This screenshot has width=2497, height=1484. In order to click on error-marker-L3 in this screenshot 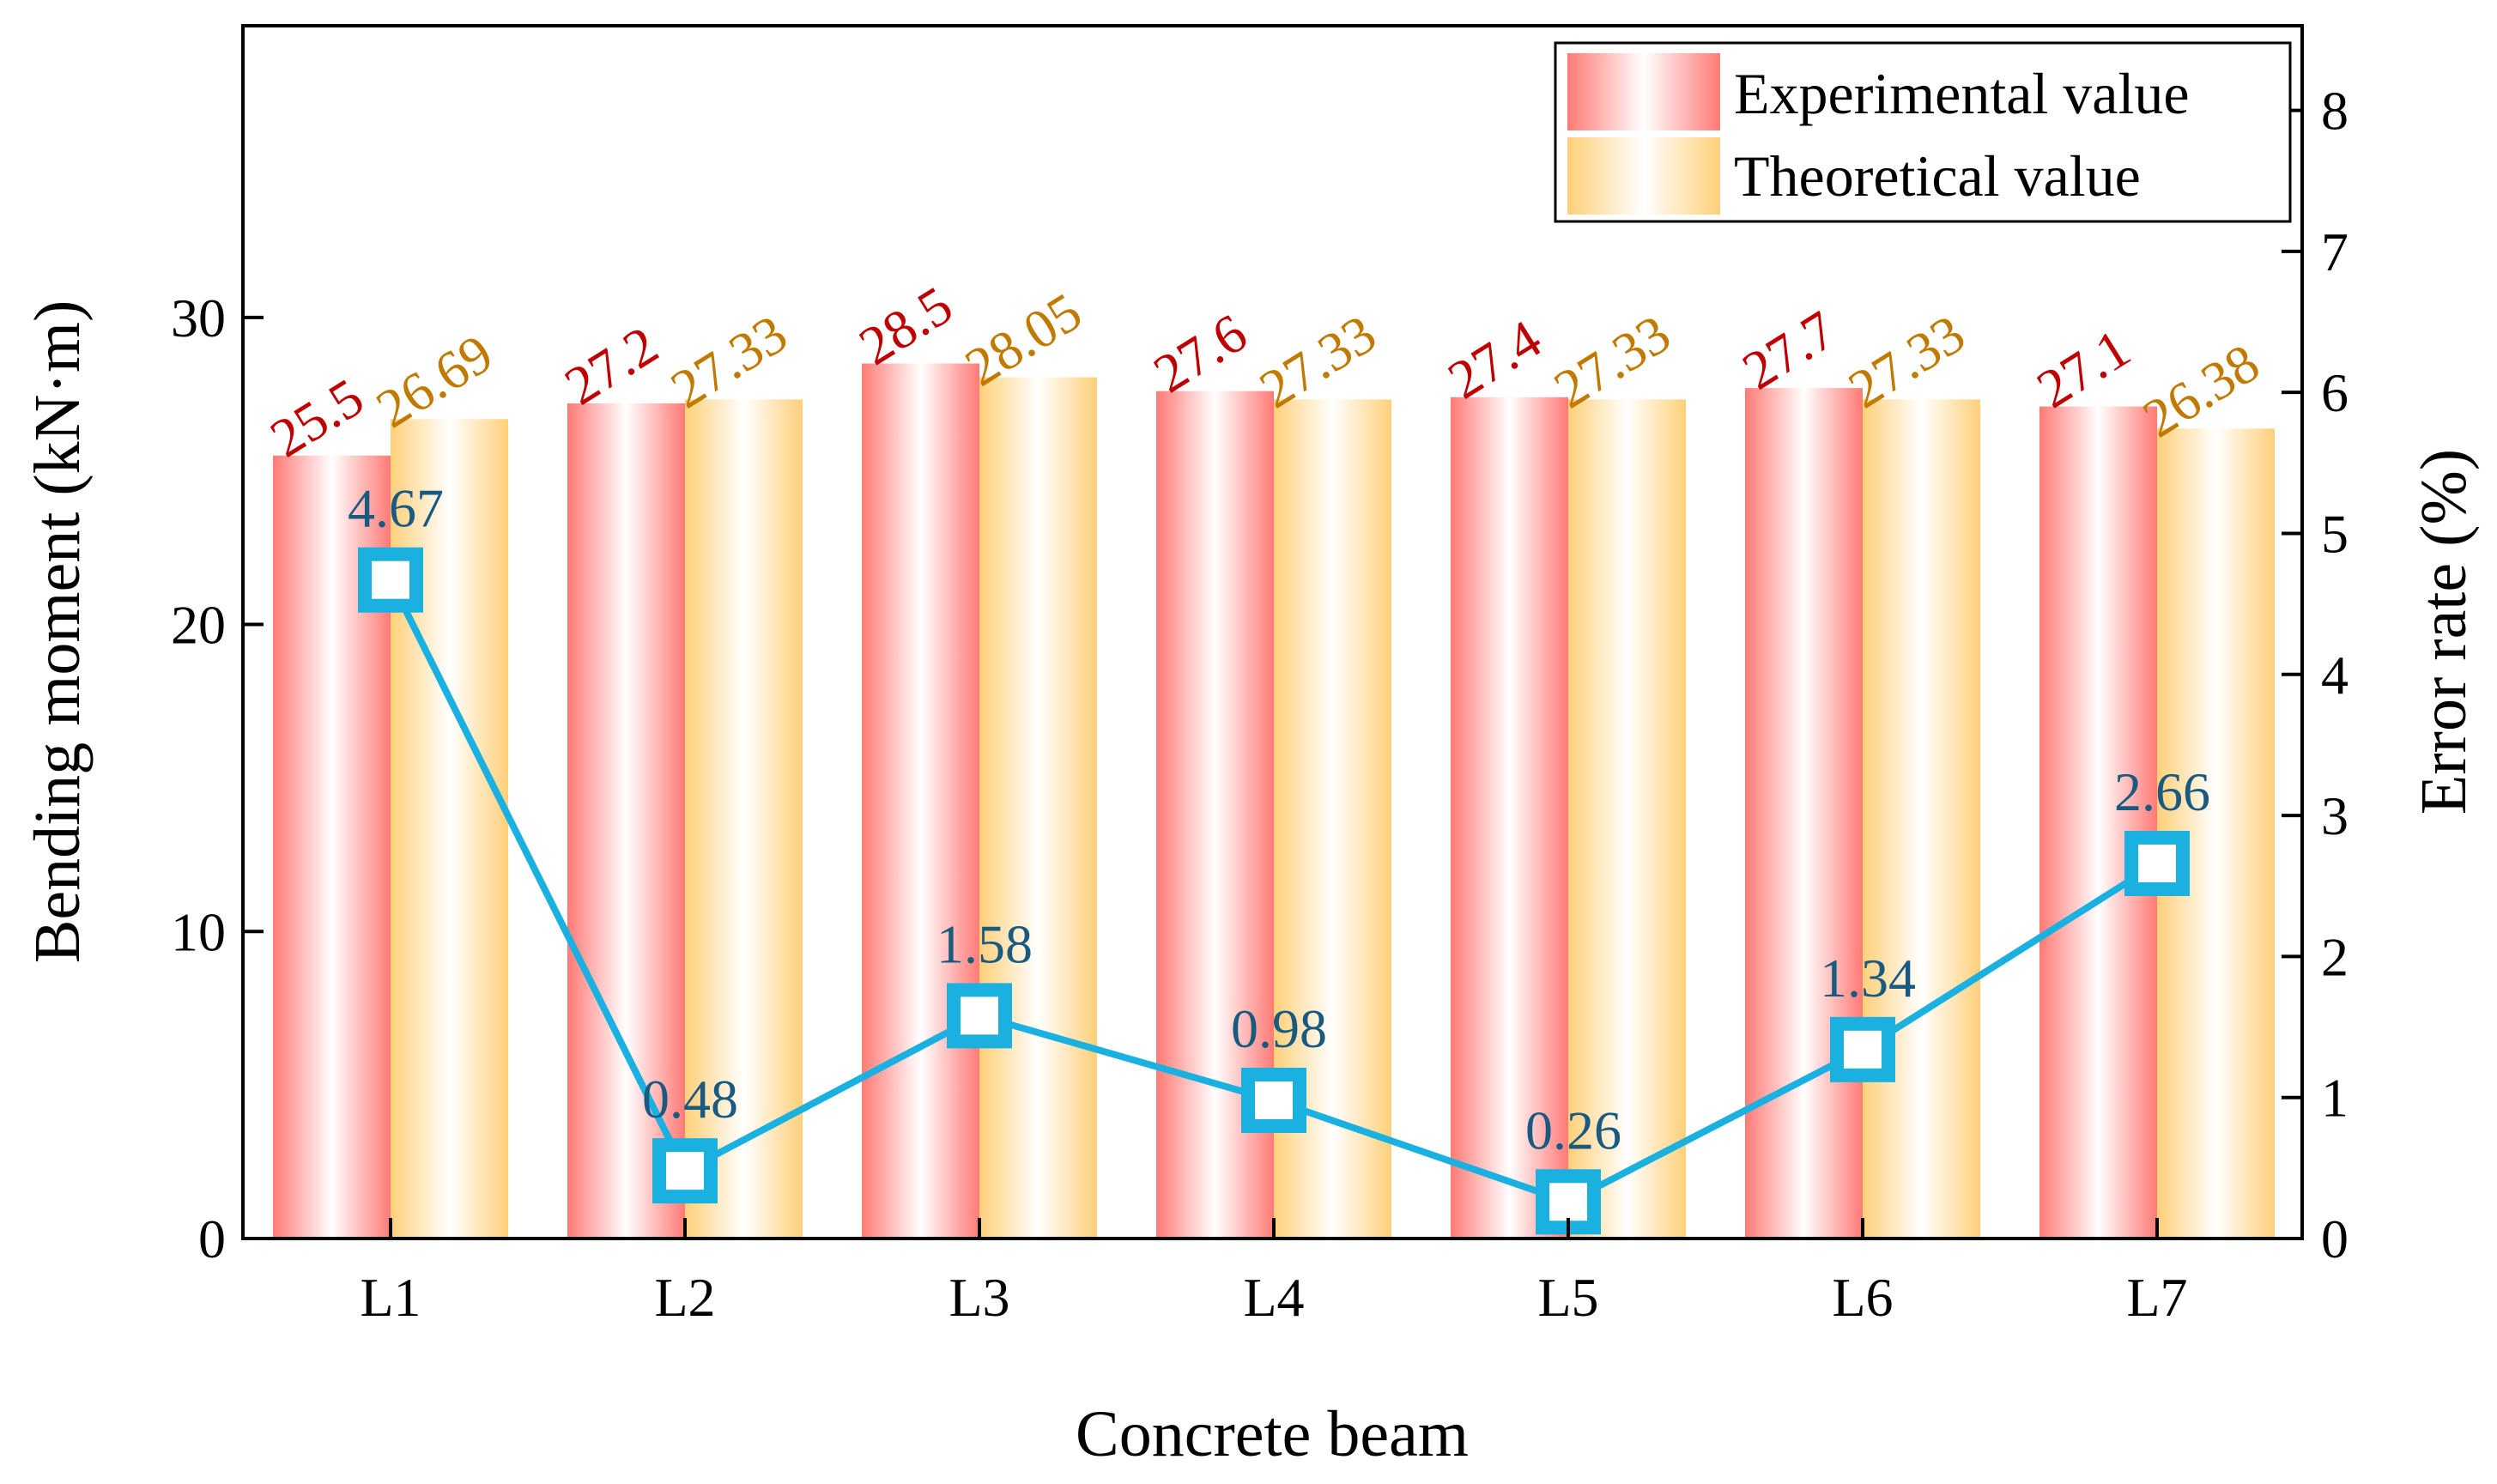, I will do `click(979, 1016)`.